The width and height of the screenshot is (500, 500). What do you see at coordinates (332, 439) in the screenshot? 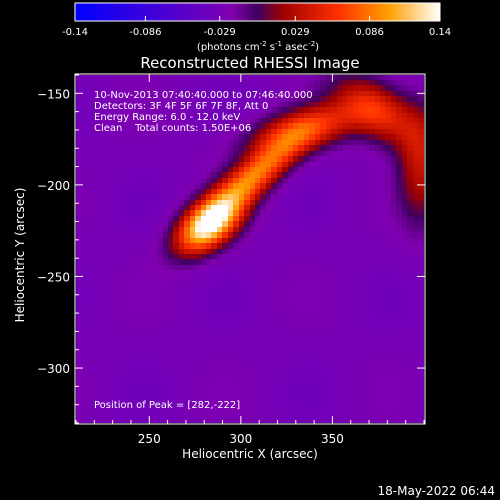
I see `x-tick-label: 350` at bounding box center [332, 439].